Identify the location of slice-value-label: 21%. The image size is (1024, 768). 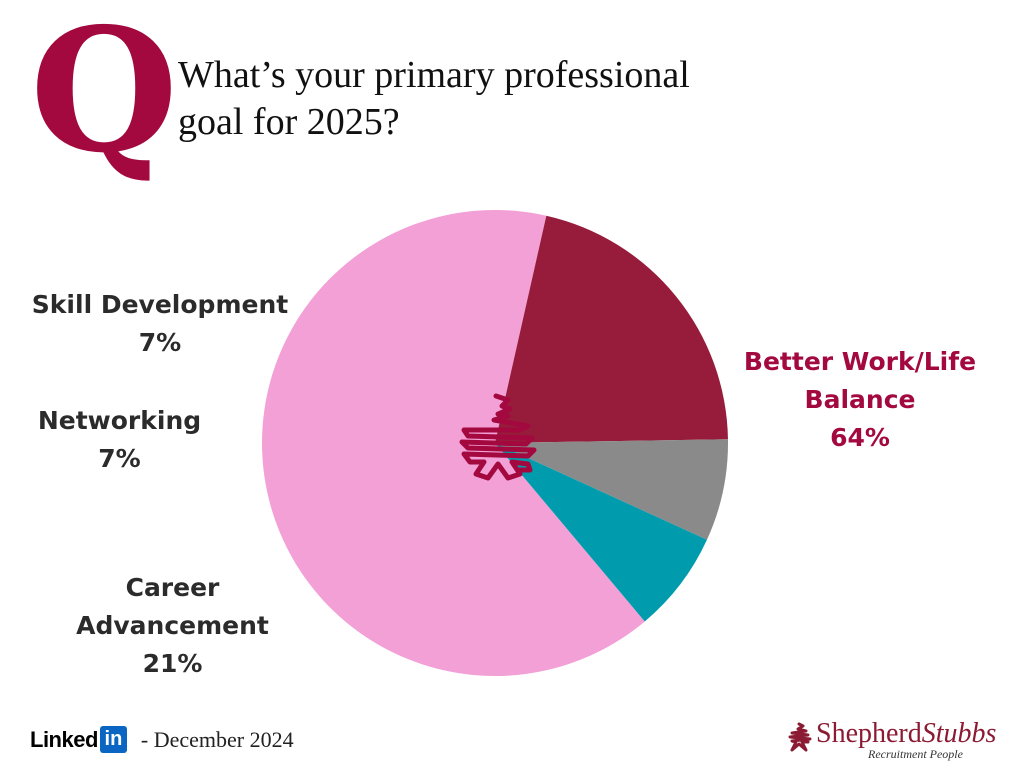
(172, 663).